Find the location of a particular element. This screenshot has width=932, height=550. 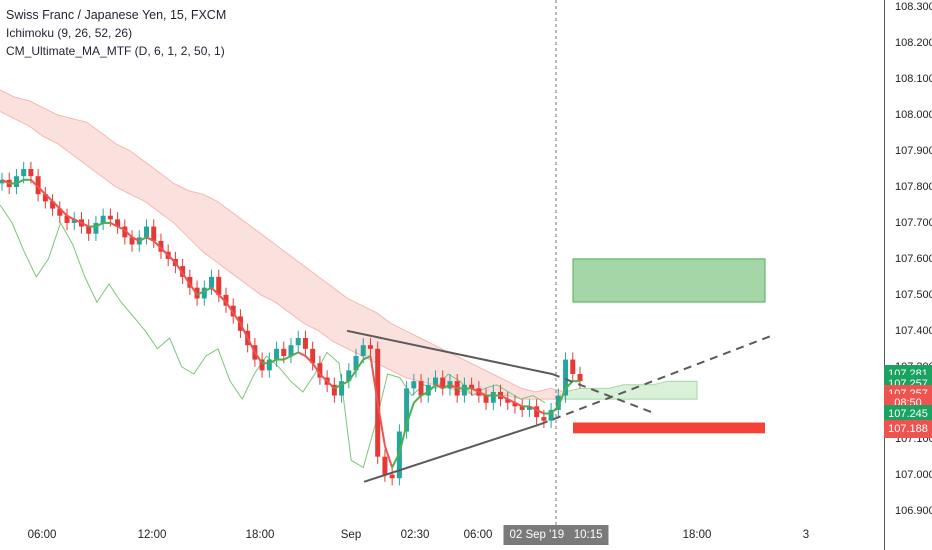

price-tick-label: 107.500 is located at coordinates (913, 294).